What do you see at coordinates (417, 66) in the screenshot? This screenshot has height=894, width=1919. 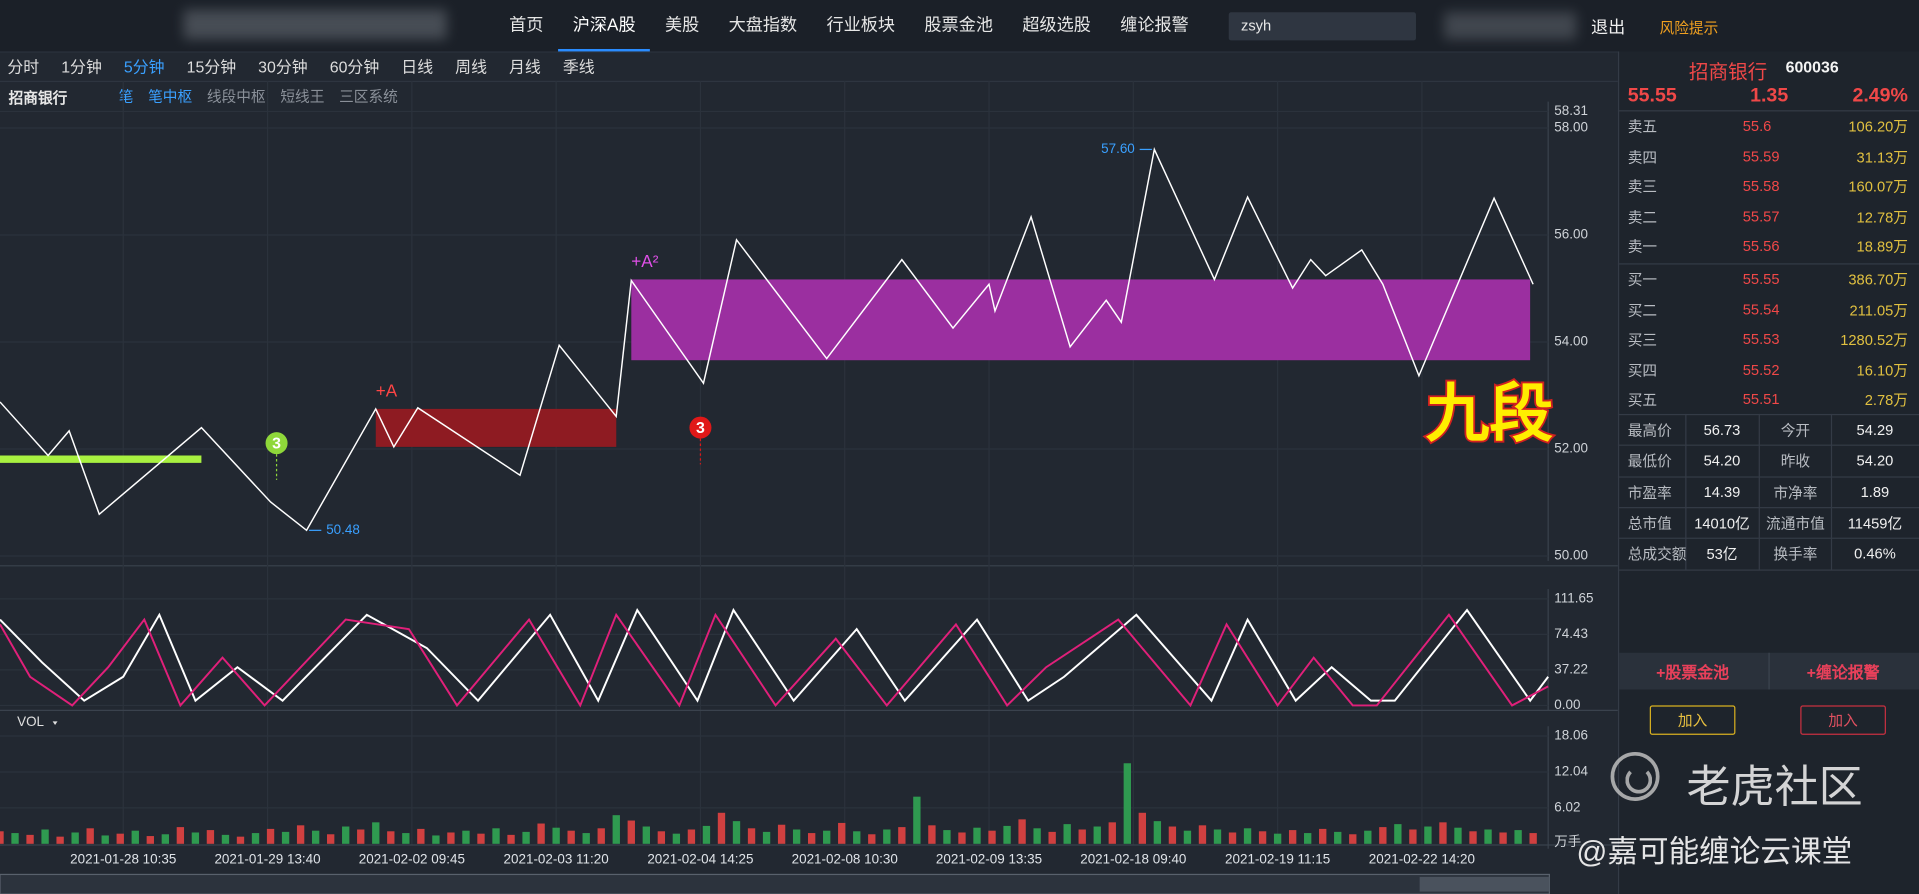 I see `period-tab: 日线` at bounding box center [417, 66].